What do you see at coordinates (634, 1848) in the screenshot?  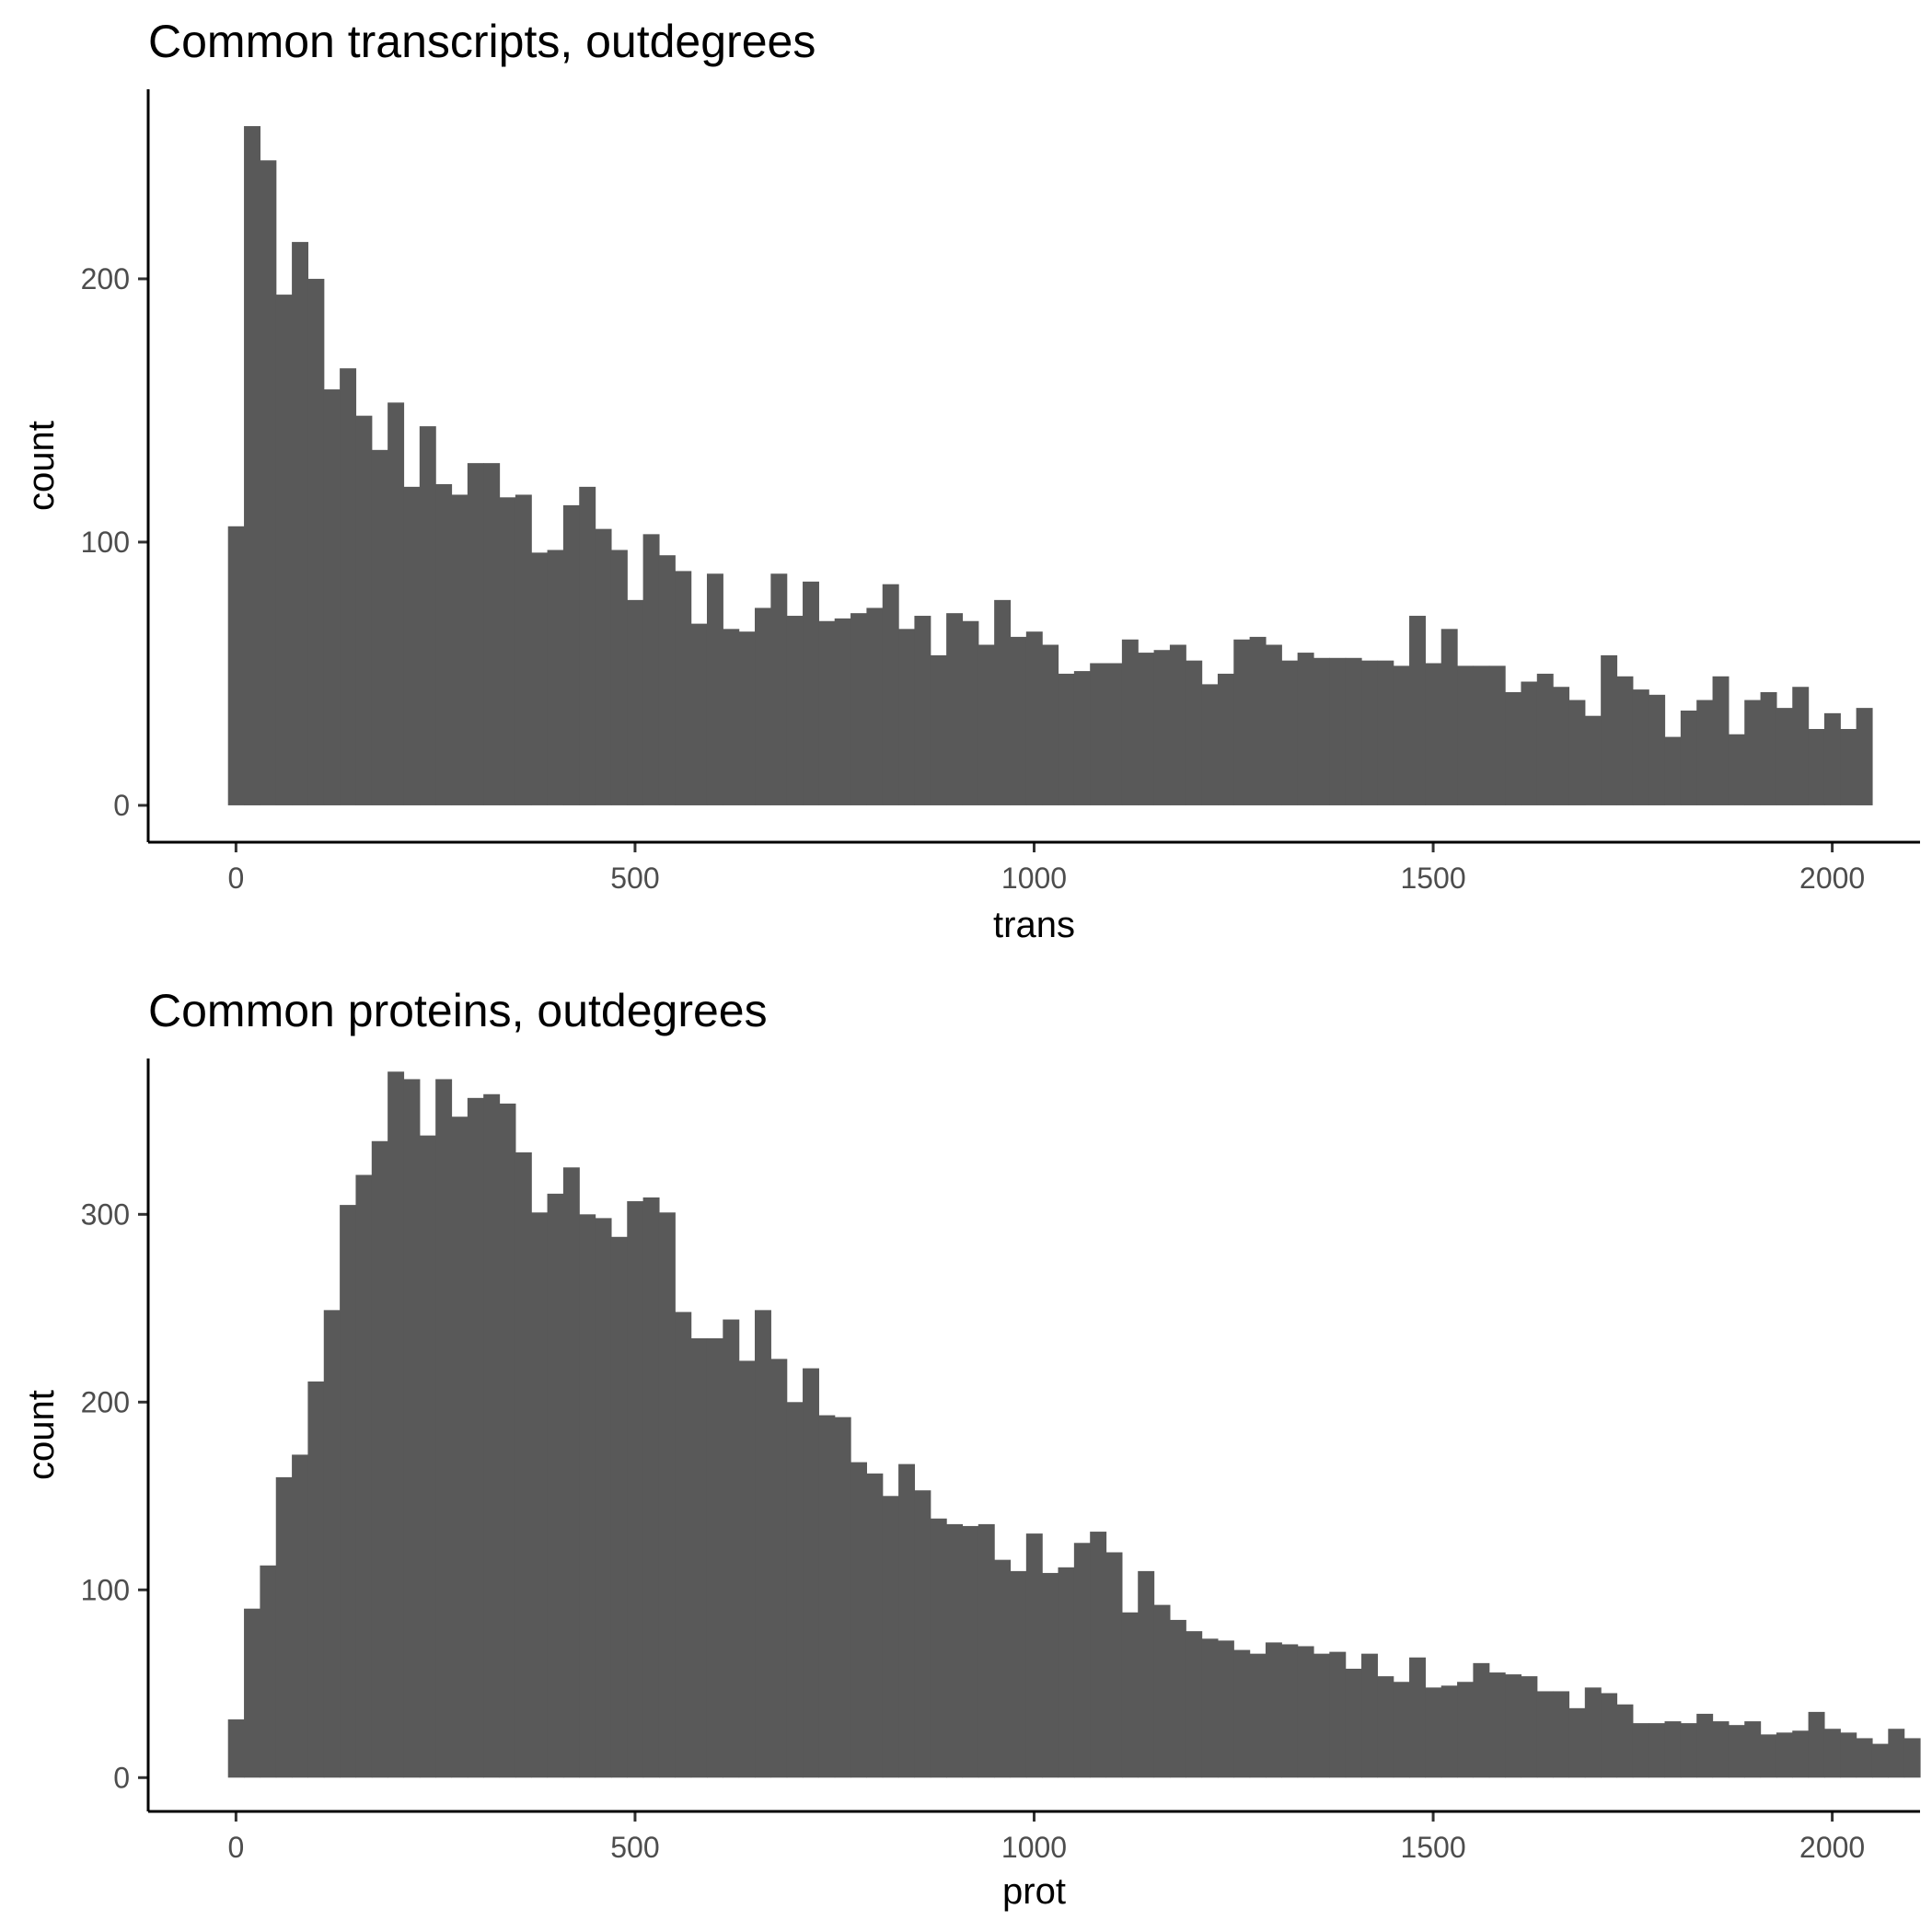 I see `x-tick-label: 500` at bounding box center [634, 1848].